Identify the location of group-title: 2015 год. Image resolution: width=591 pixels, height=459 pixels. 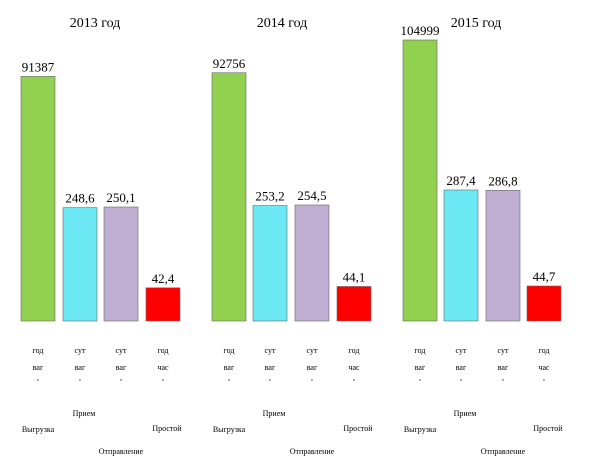
(476, 23).